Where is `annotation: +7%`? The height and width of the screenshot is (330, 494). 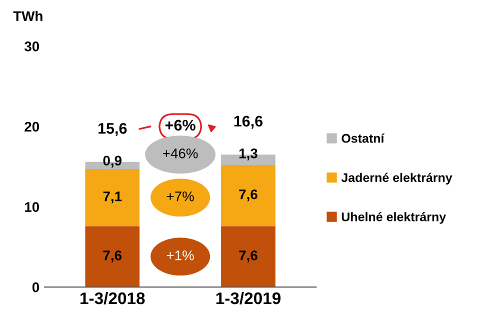 annotation: +7% is located at coordinates (180, 197).